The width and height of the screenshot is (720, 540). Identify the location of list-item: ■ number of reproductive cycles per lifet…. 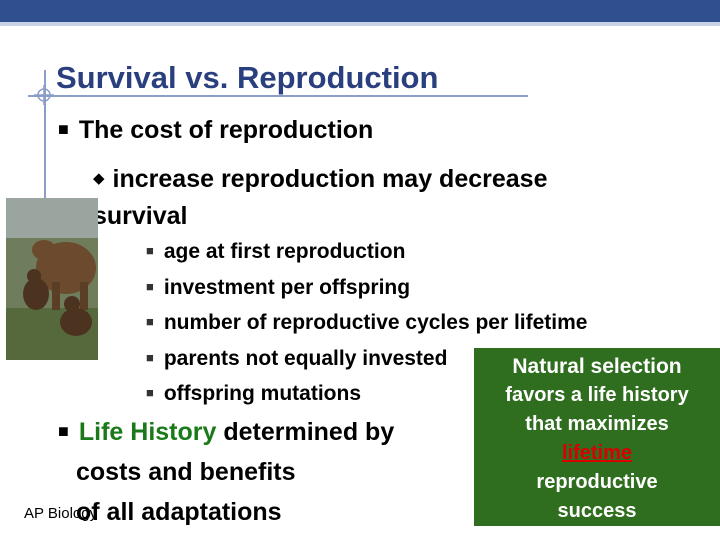
(367, 322).